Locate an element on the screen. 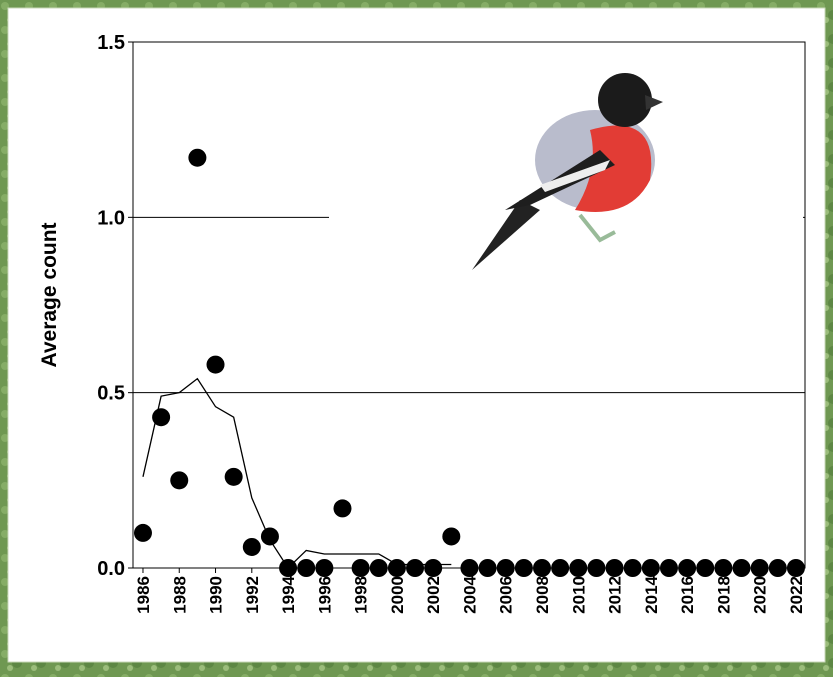 The height and width of the screenshot is (682, 833). y-tick-label: 0.5 is located at coordinates (111, 394).